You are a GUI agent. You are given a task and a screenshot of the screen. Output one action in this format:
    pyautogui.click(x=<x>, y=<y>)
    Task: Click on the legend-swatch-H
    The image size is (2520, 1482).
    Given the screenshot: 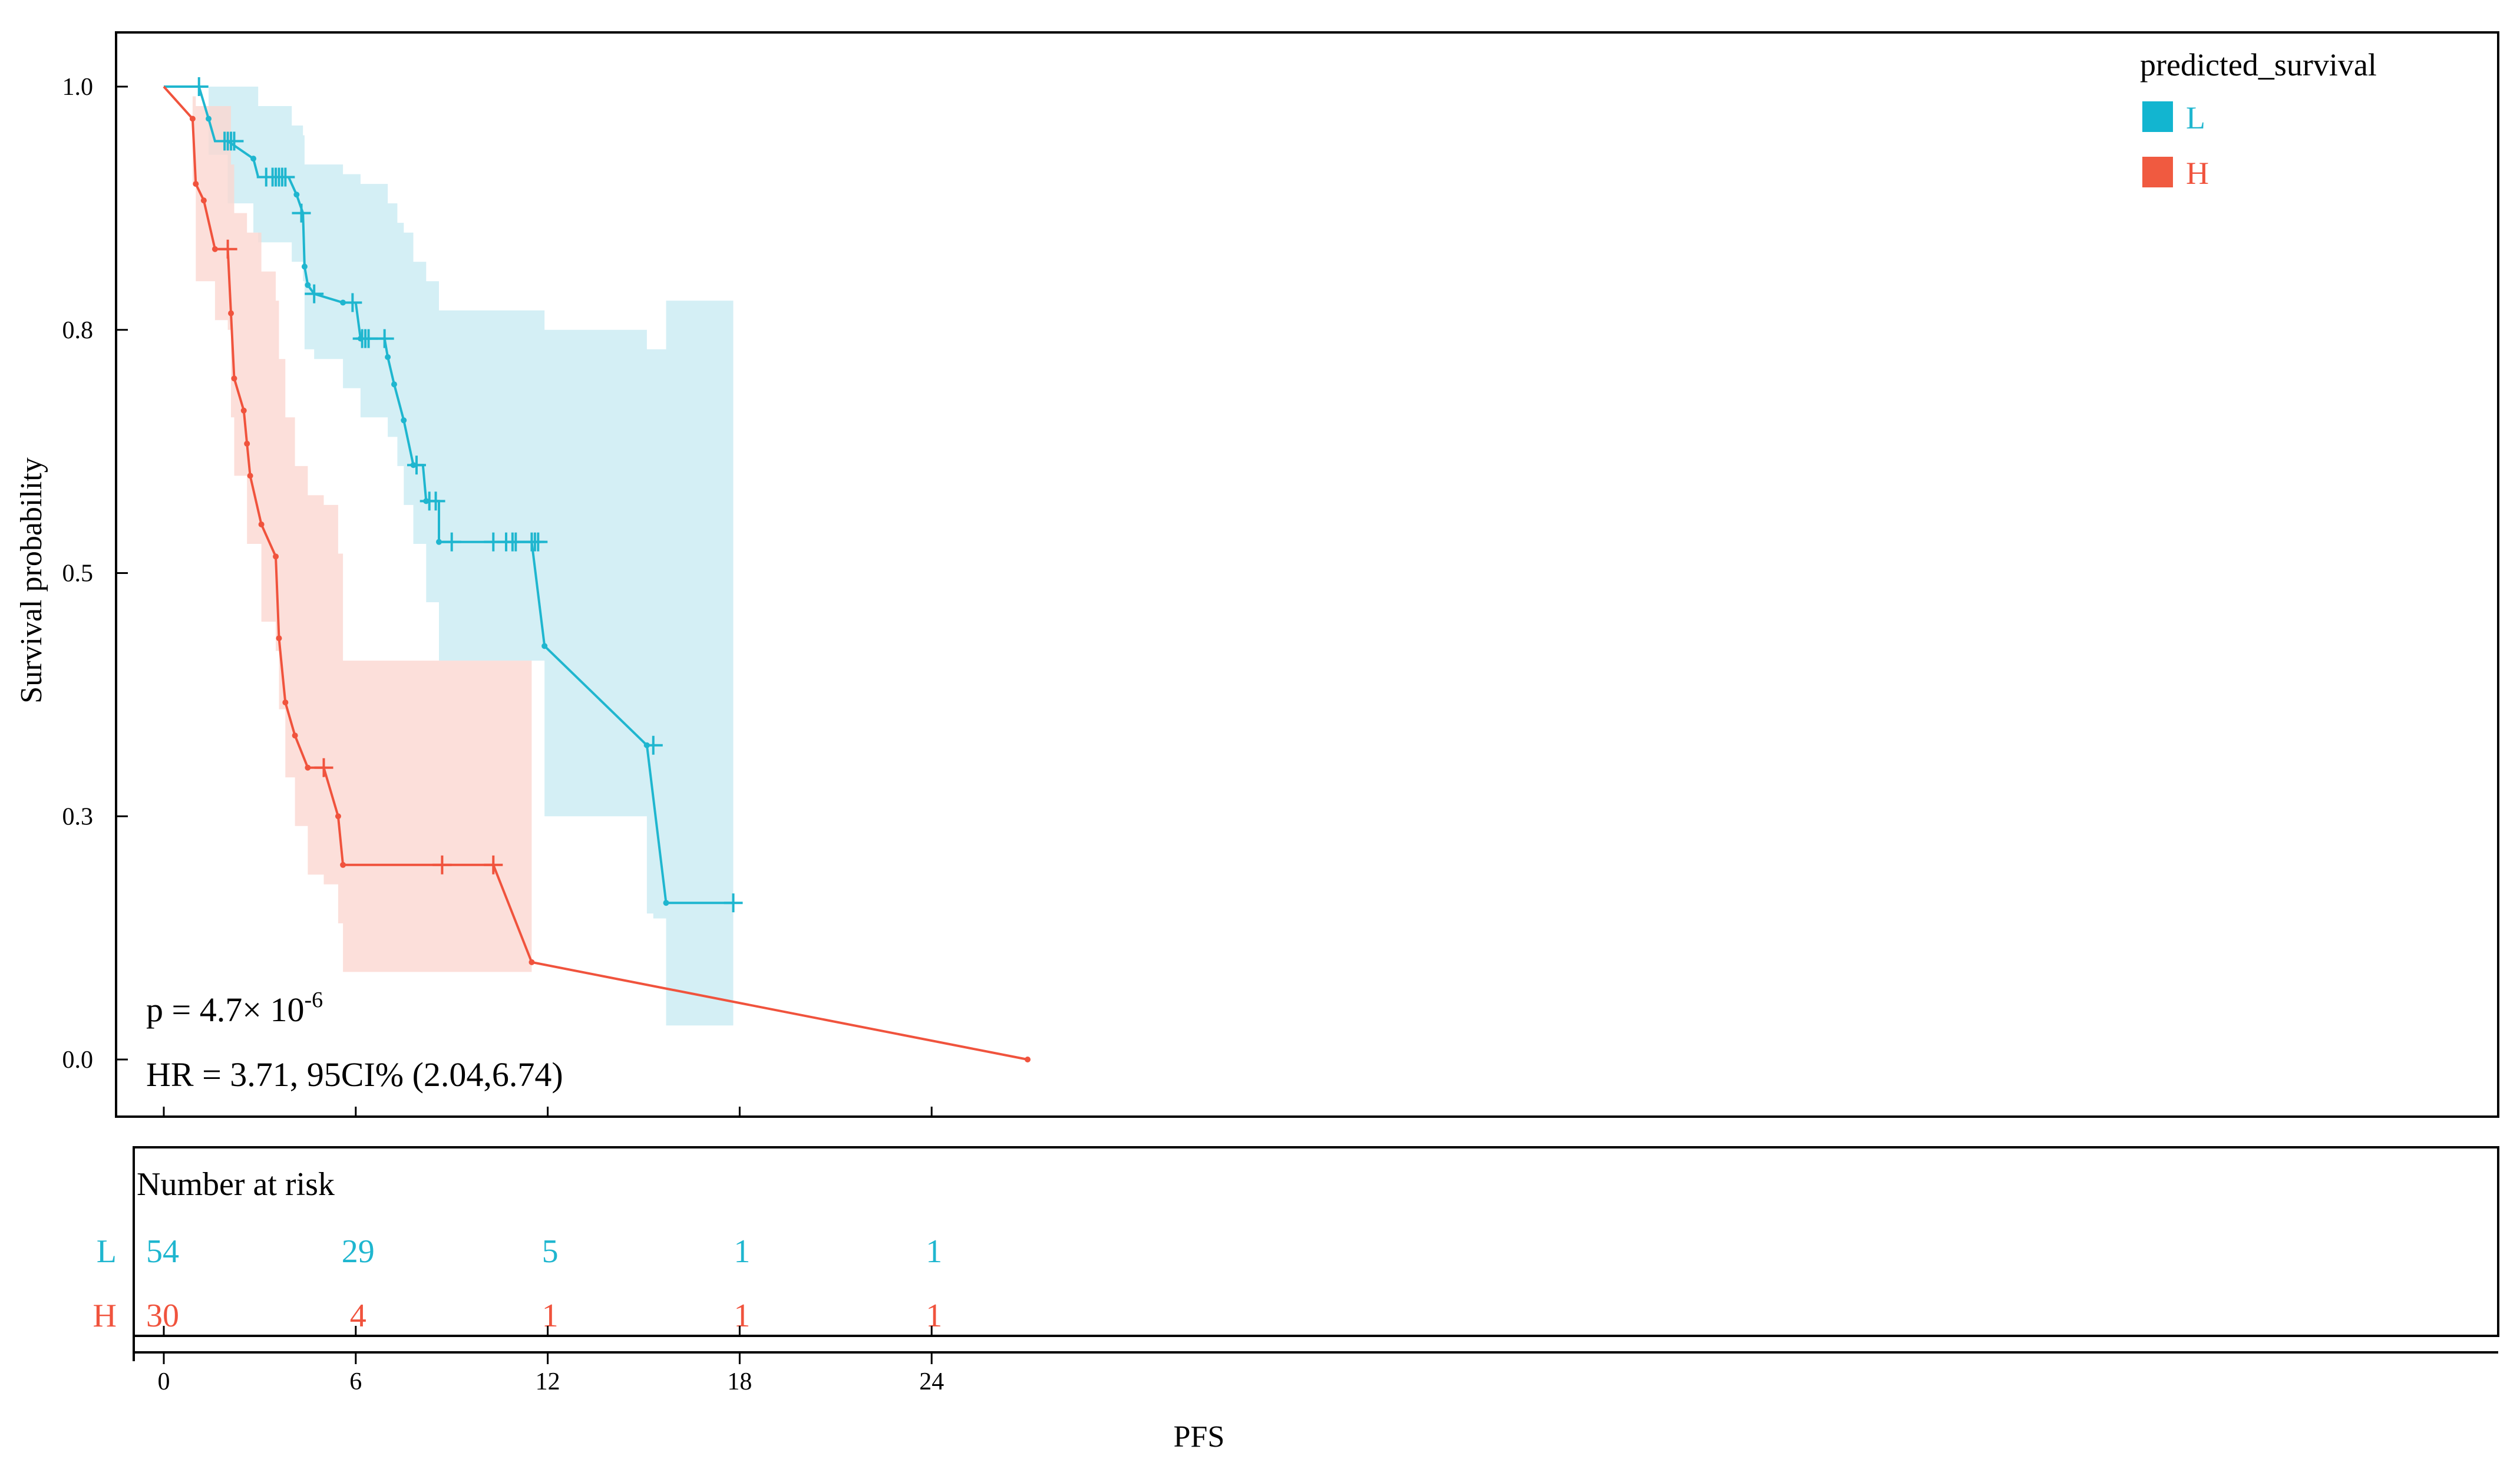 What is the action you would take?
    pyautogui.click(x=2157, y=172)
    